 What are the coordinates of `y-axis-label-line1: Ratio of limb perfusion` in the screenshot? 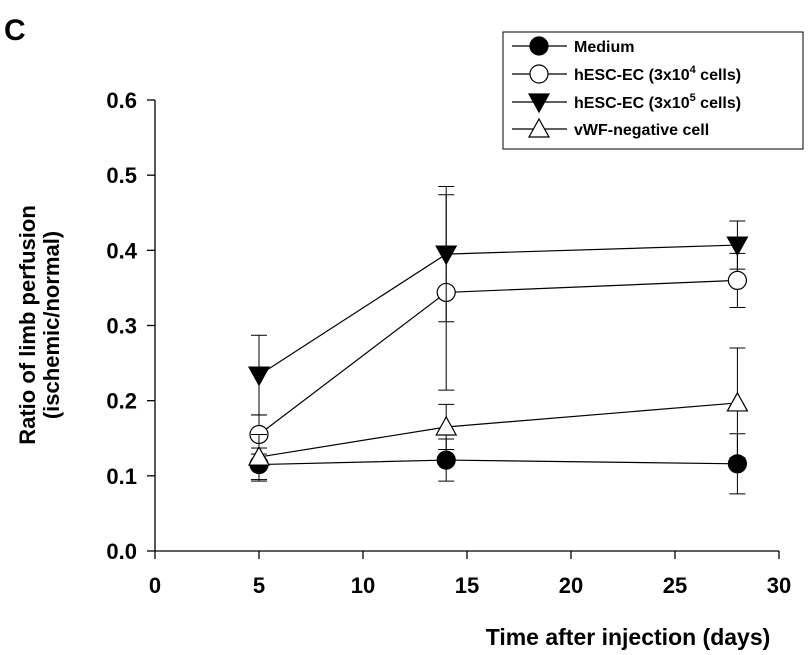 It's located at (27, 325).